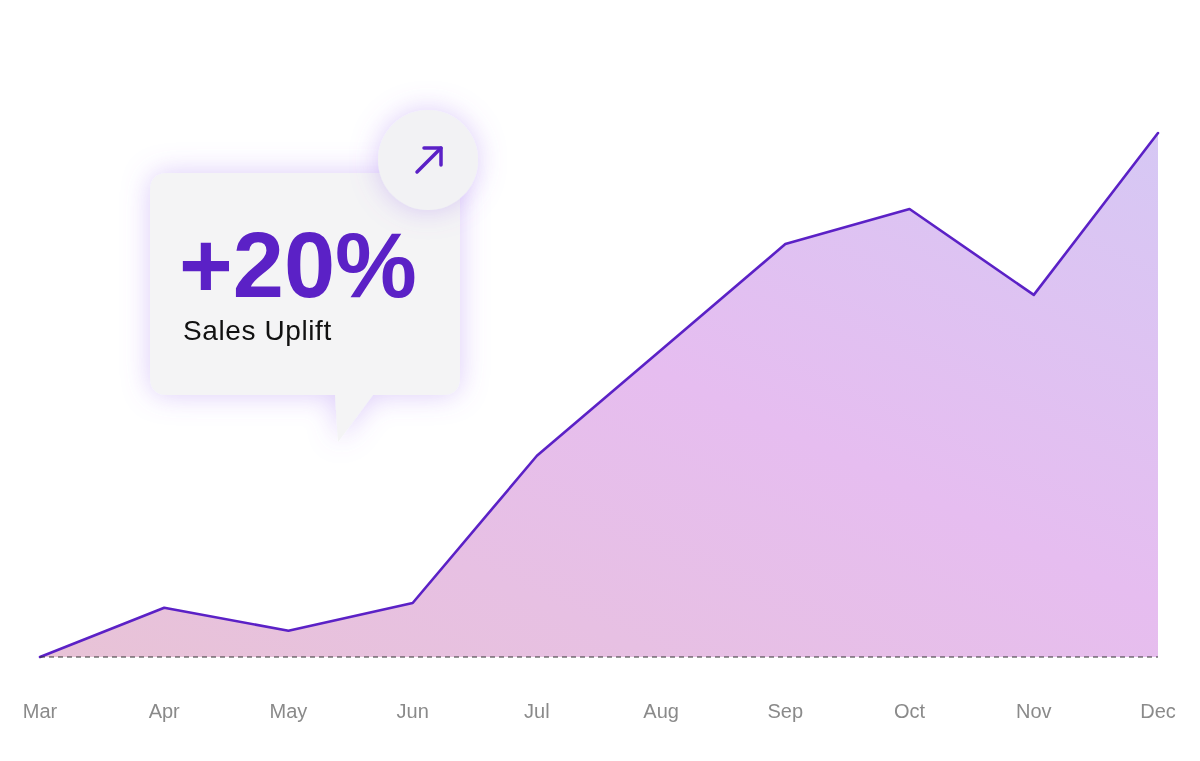 The width and height of the screenshot is (1200, 761). What do you see at coordinates (257, 330) in the screenshot?
I see `annotation: Sales Uplift` at bounding box center [257, 330].